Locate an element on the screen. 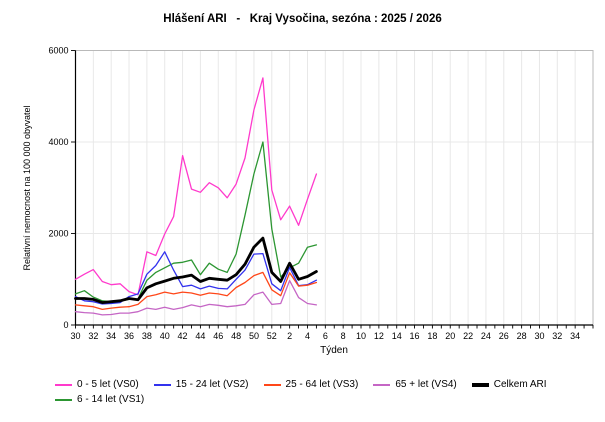  x-tick-label: 44 is located at coordinates (200, 336).